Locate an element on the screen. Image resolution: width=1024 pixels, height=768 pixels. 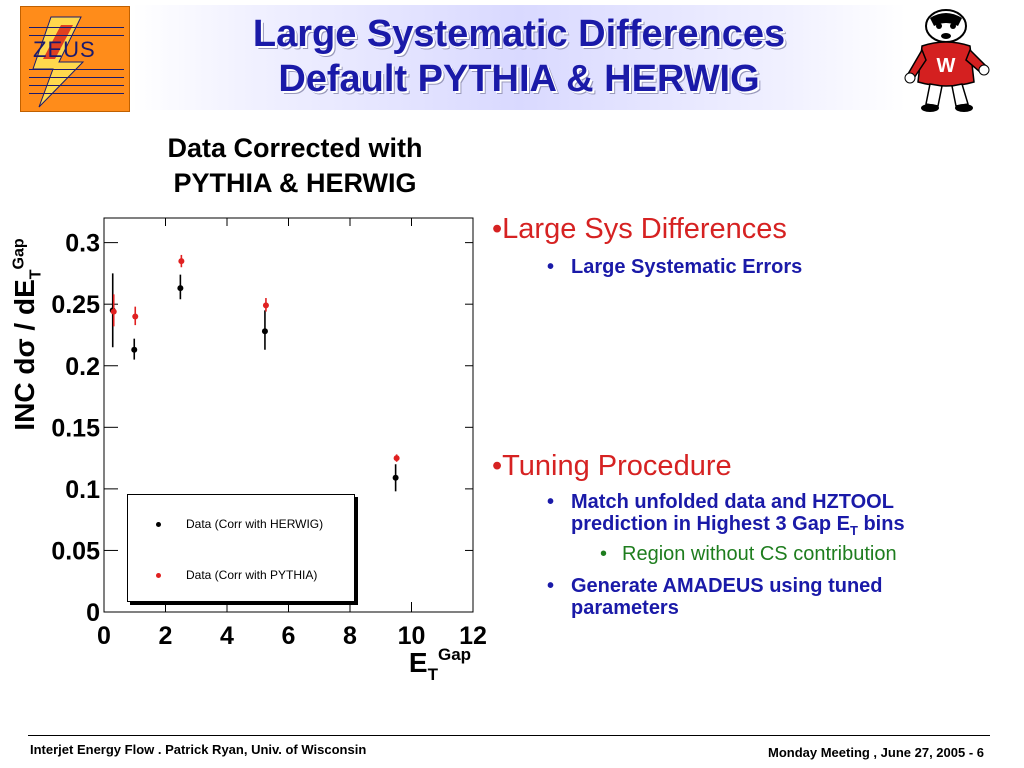
legend-entry-pythia: Data (Corr with PYTHIA) is located at coordinates (241, 576).